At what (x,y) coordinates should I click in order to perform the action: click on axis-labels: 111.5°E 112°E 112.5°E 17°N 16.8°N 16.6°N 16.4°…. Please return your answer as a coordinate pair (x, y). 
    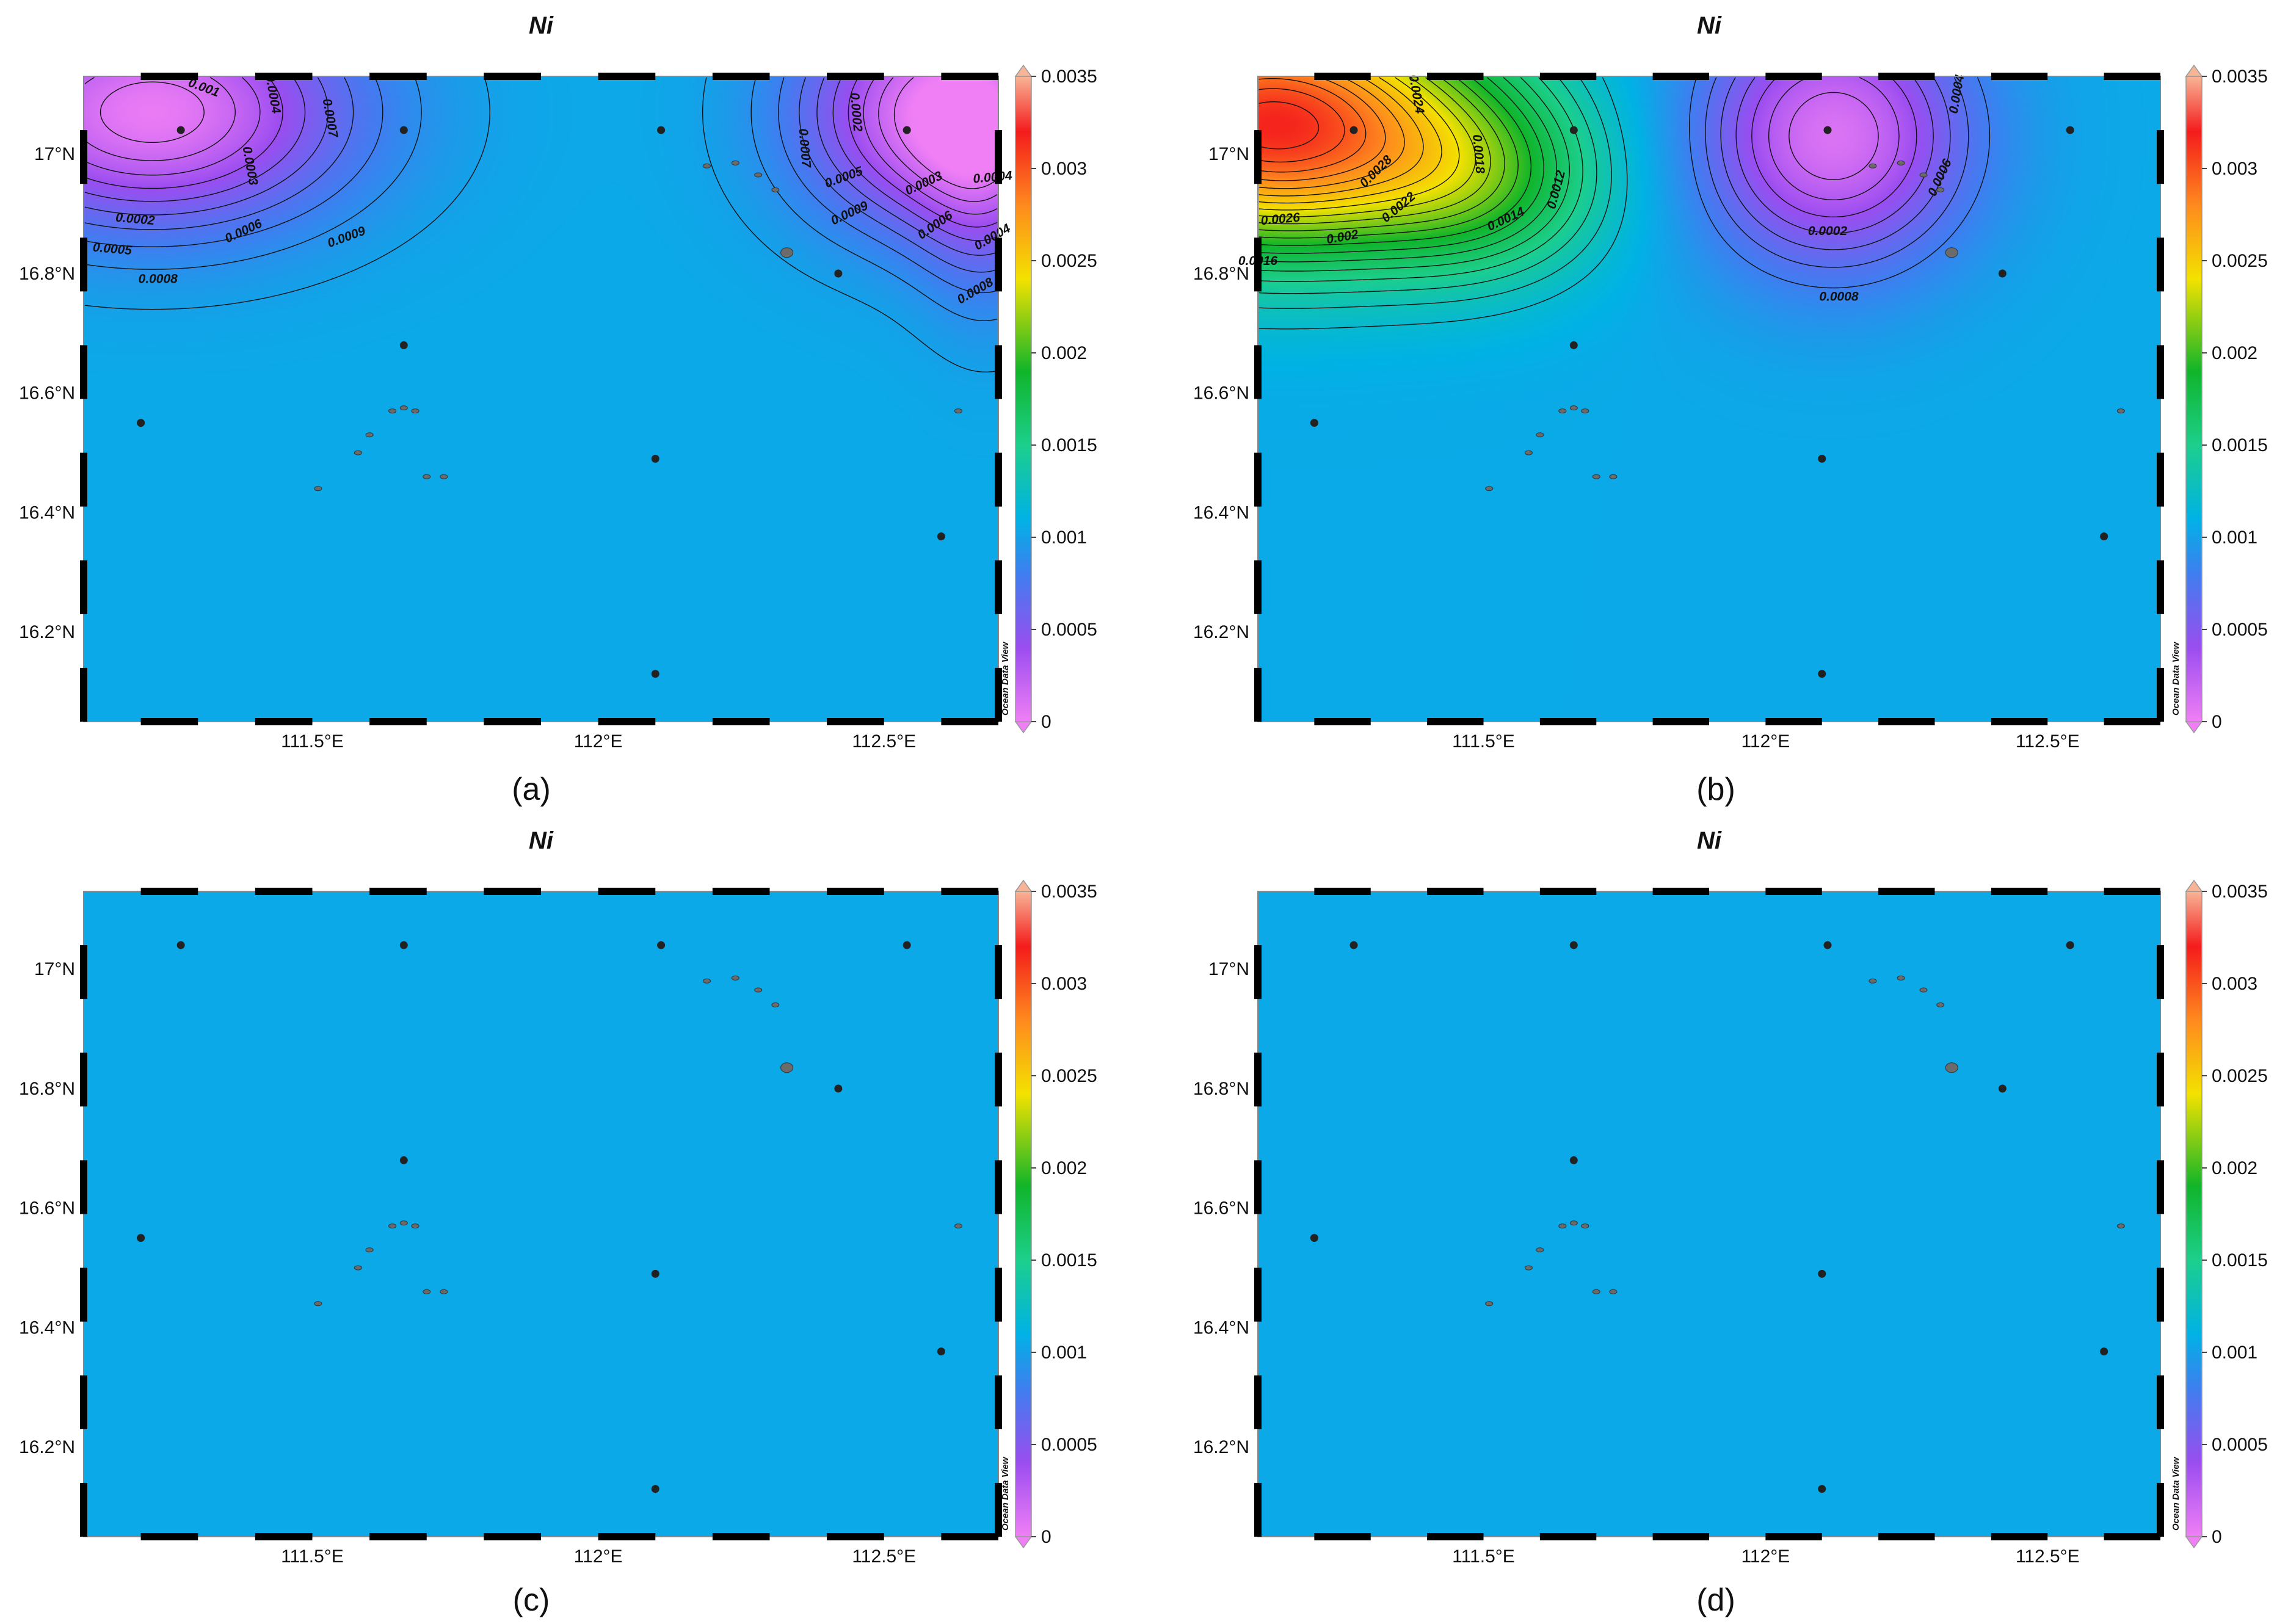
    Looking at the image, I should click on (468, 448).